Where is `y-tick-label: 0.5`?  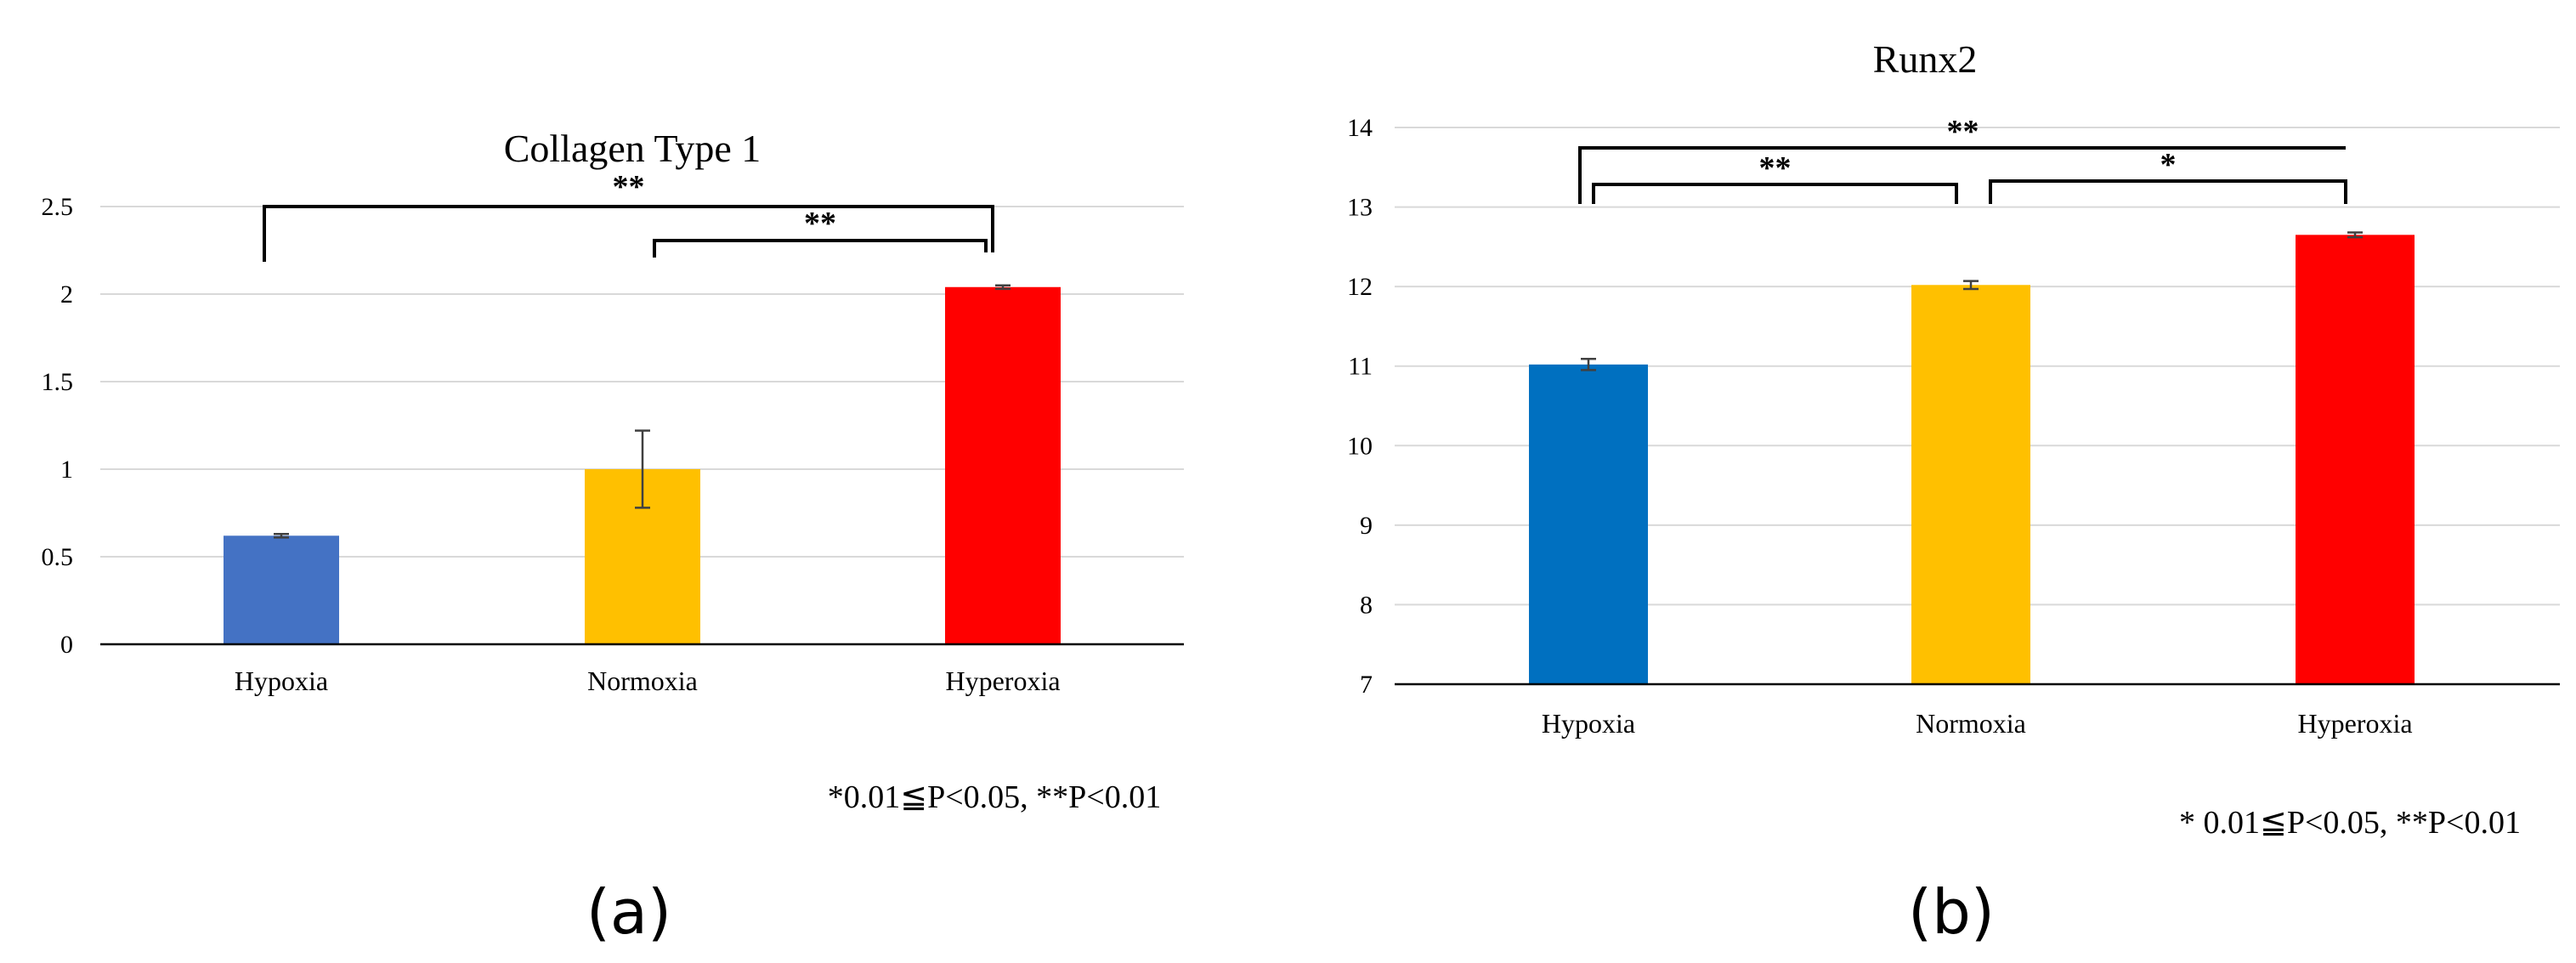 y-tick-label: 0.5 is located at coordinates (58, 557).